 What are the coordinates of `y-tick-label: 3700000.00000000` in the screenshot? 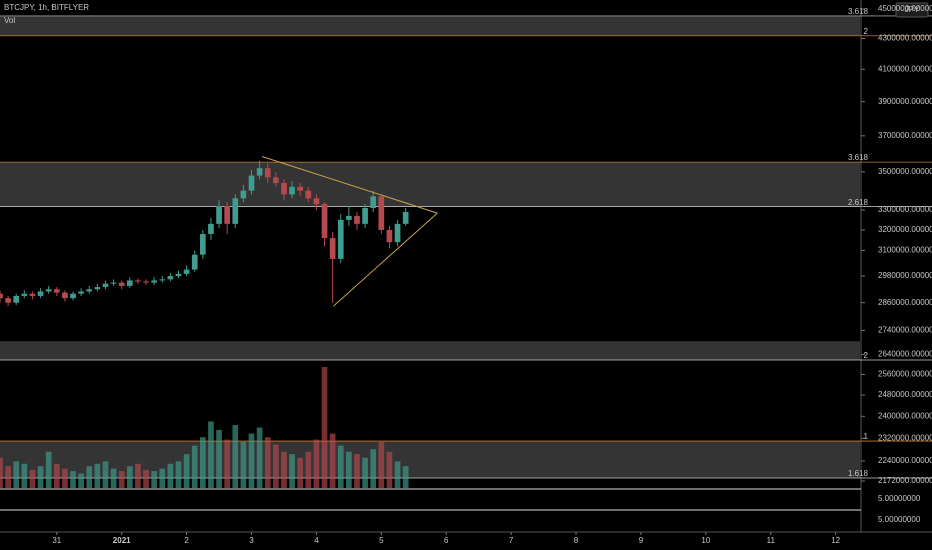 It's located at (905, 135).